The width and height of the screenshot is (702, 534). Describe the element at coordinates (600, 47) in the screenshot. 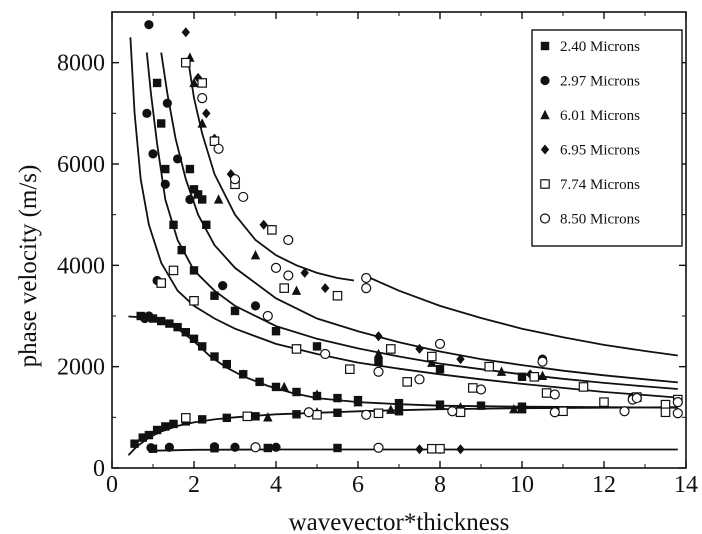

I see `legend-entry-label: 2.40 Microns` at that location.